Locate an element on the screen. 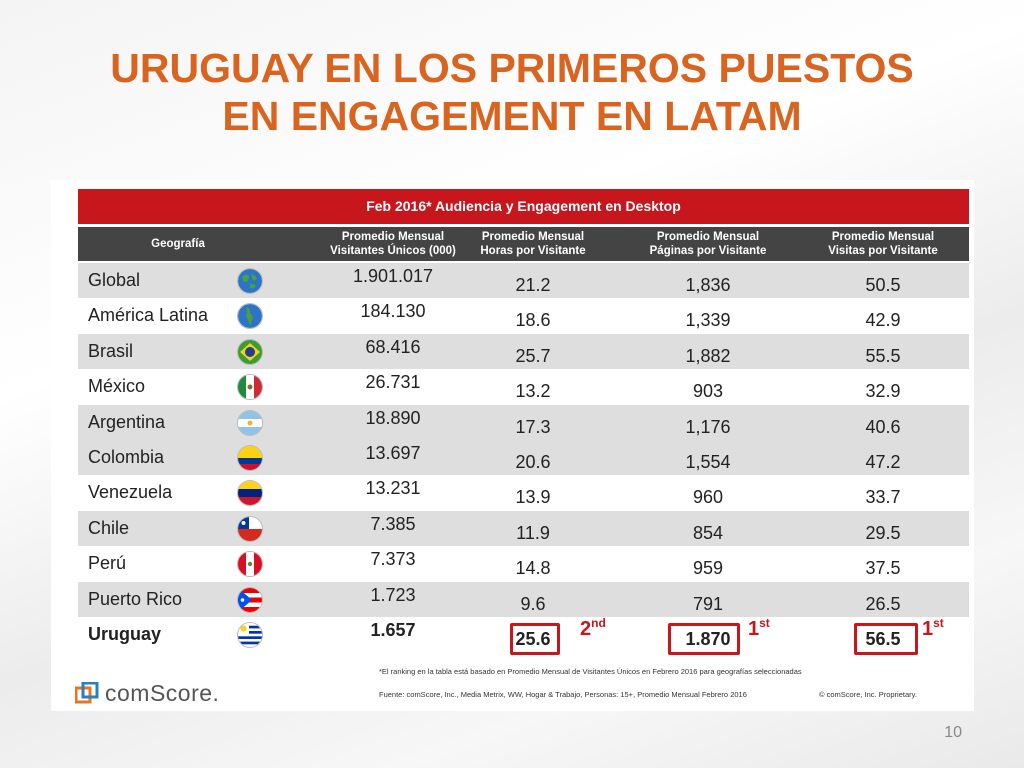 The height and width of the screenshot is (768, 1024). table-row: Argentina 18.890 17.3 1,176 40.6 is located at coordinates (523, 422).